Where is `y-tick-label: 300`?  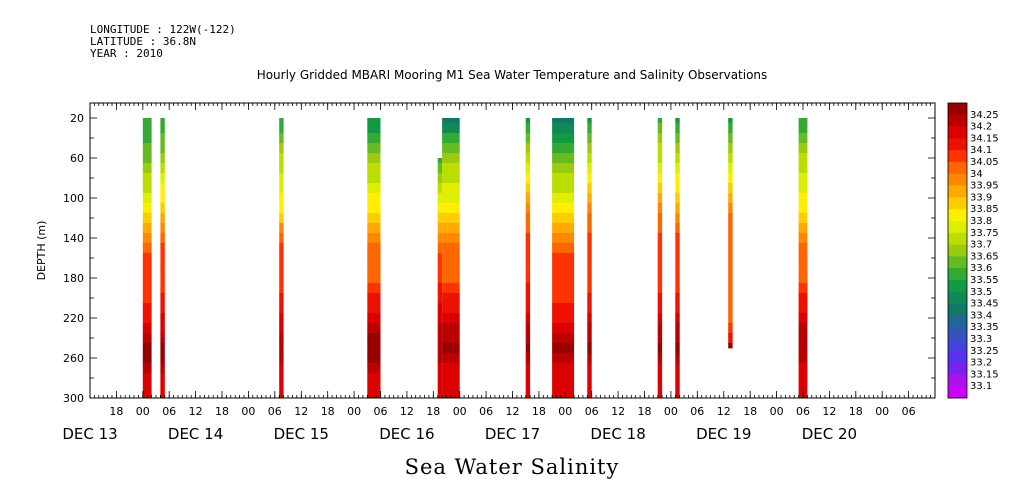
y-tick-label: 300 is located at coordinates (73, 398).